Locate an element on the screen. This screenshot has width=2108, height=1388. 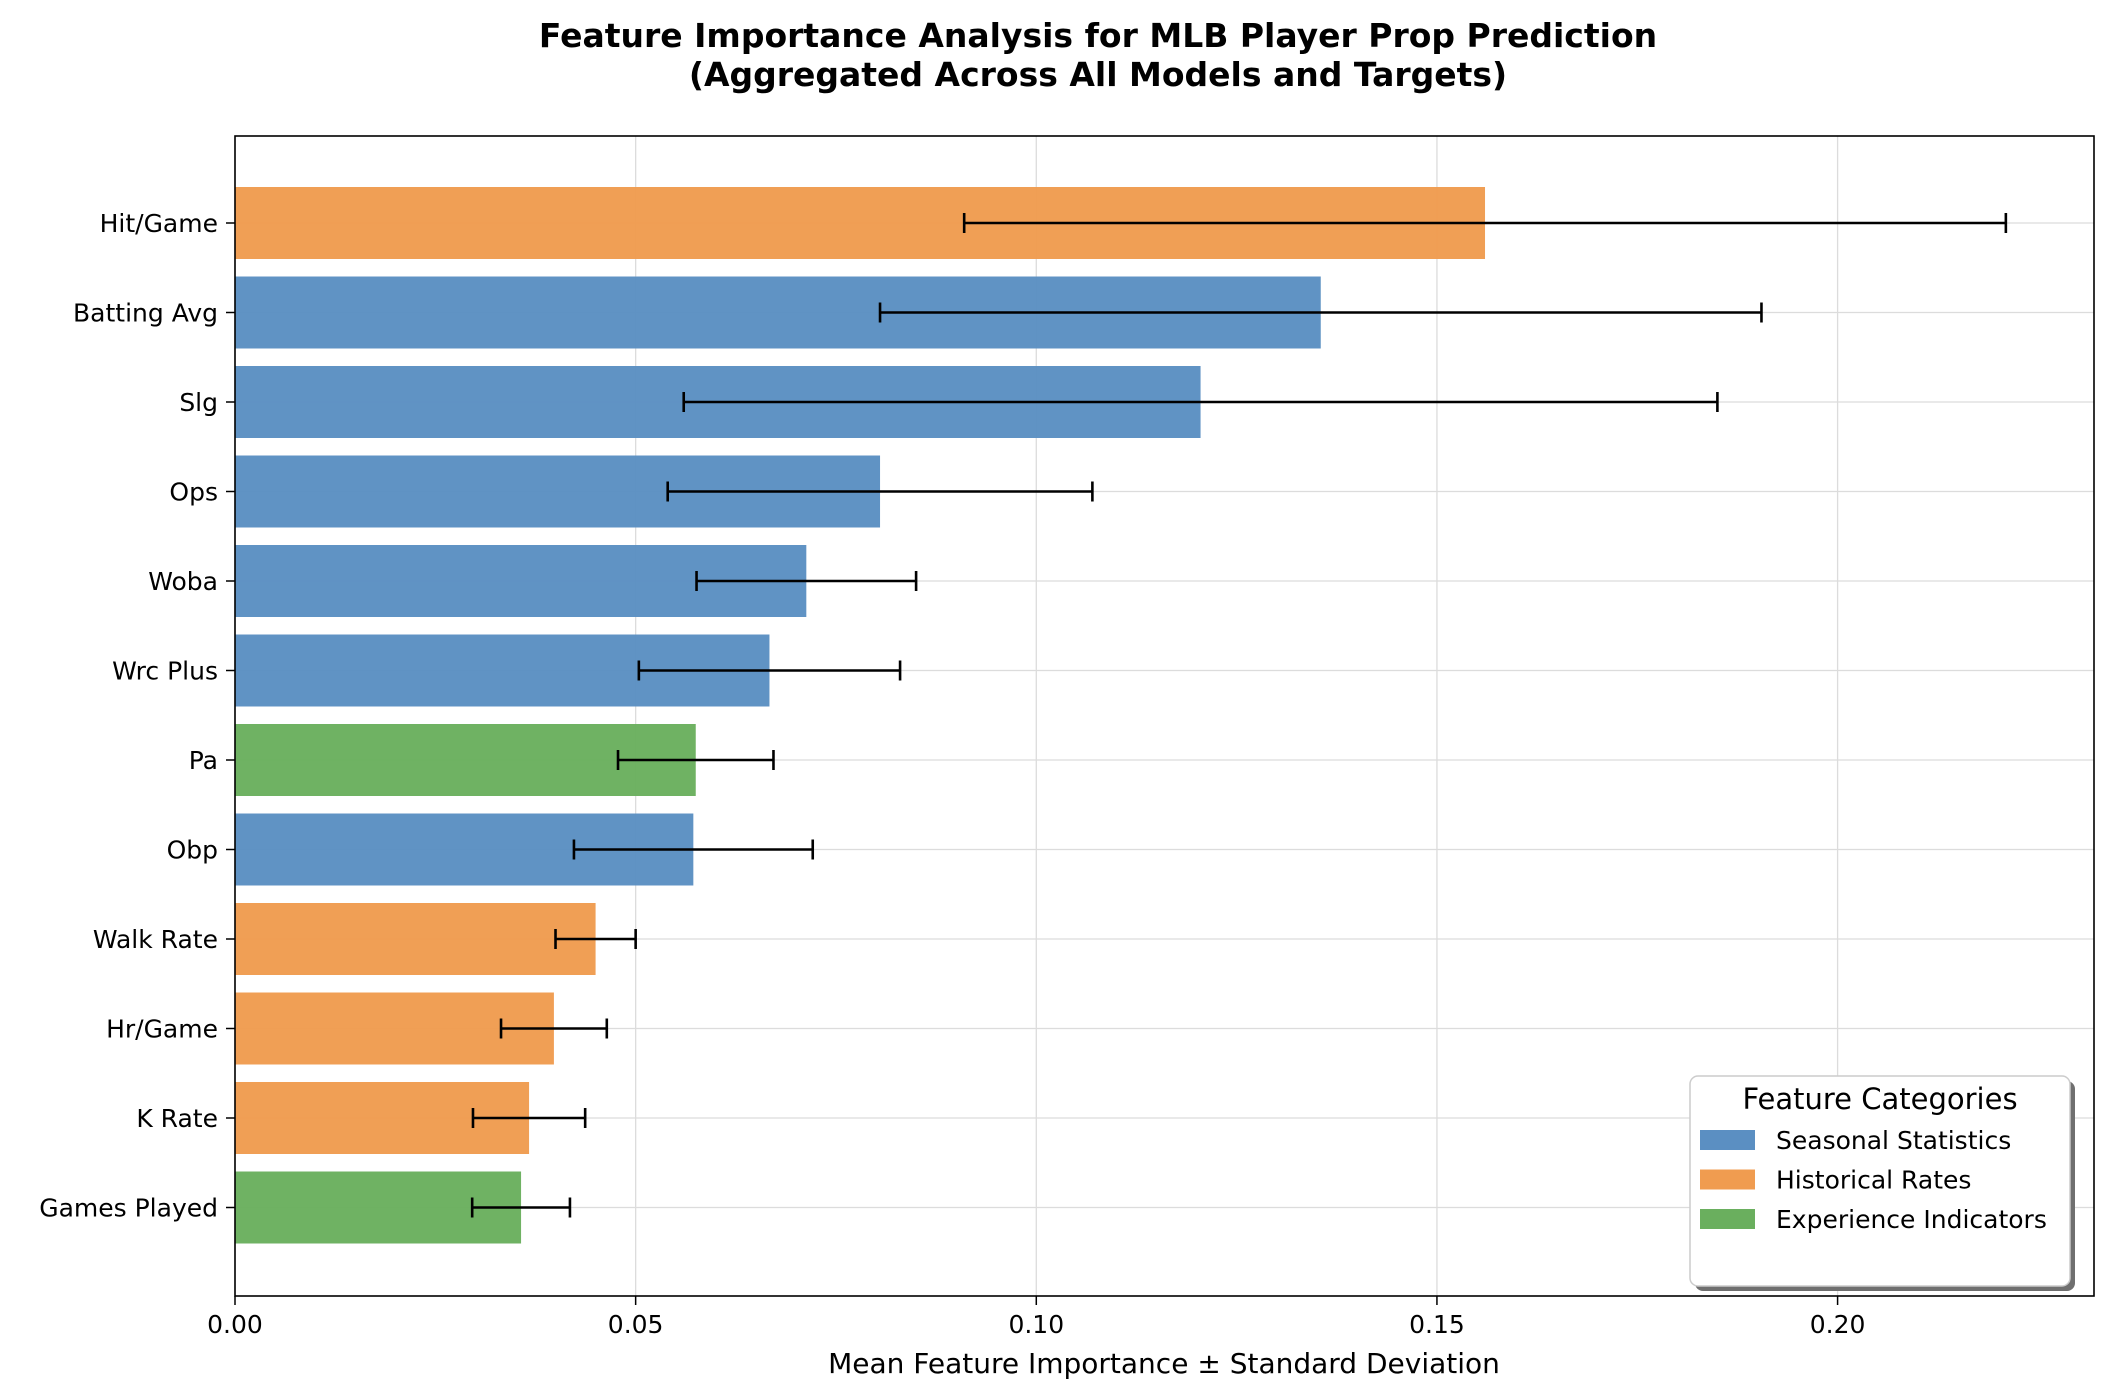
y-tick-label-wrc-plus: Wrc Plus is located at coordinates (165, 671).